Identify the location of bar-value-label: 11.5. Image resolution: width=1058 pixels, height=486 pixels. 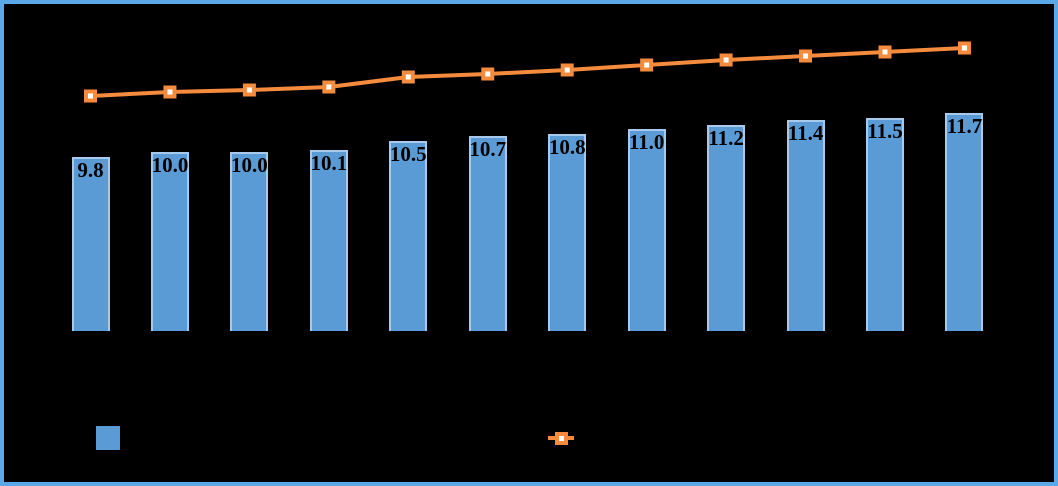
(885, 130).